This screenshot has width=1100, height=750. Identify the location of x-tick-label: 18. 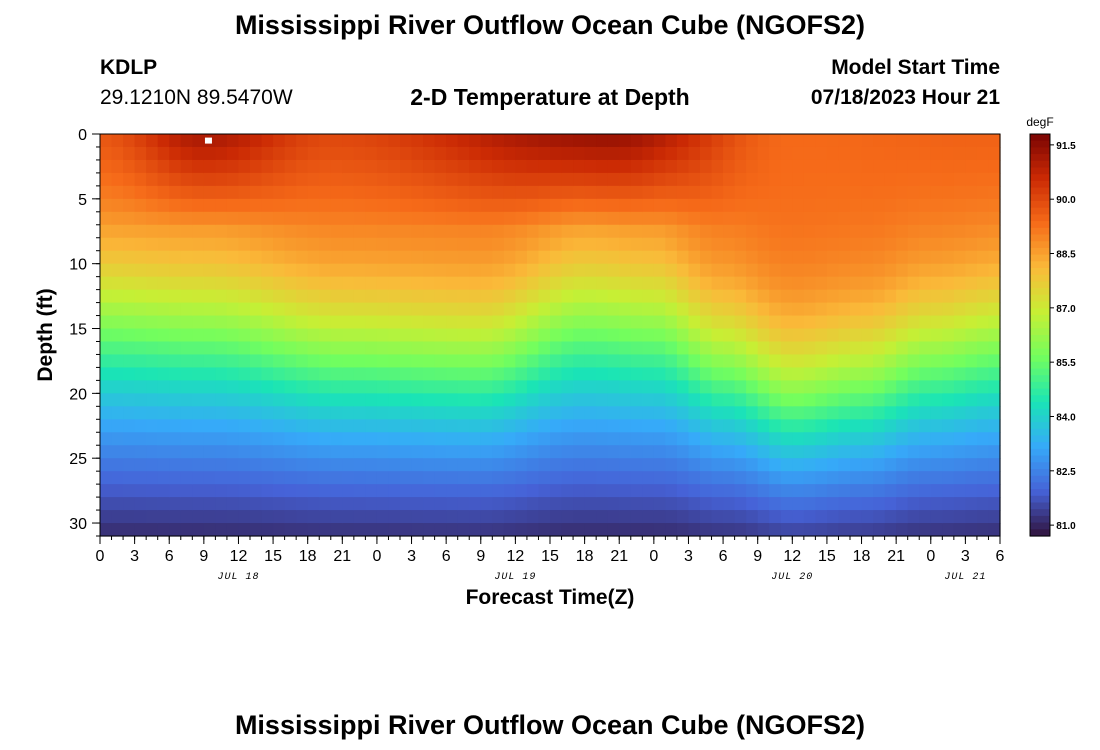
(308, 556).